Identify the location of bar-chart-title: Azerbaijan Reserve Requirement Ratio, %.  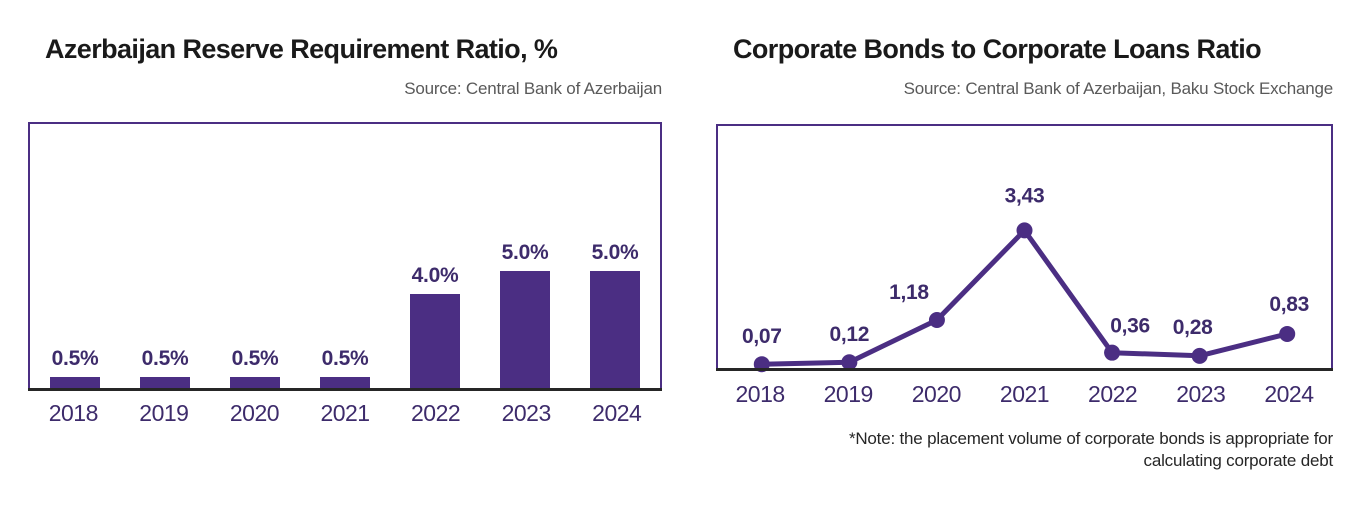
(301, 49).